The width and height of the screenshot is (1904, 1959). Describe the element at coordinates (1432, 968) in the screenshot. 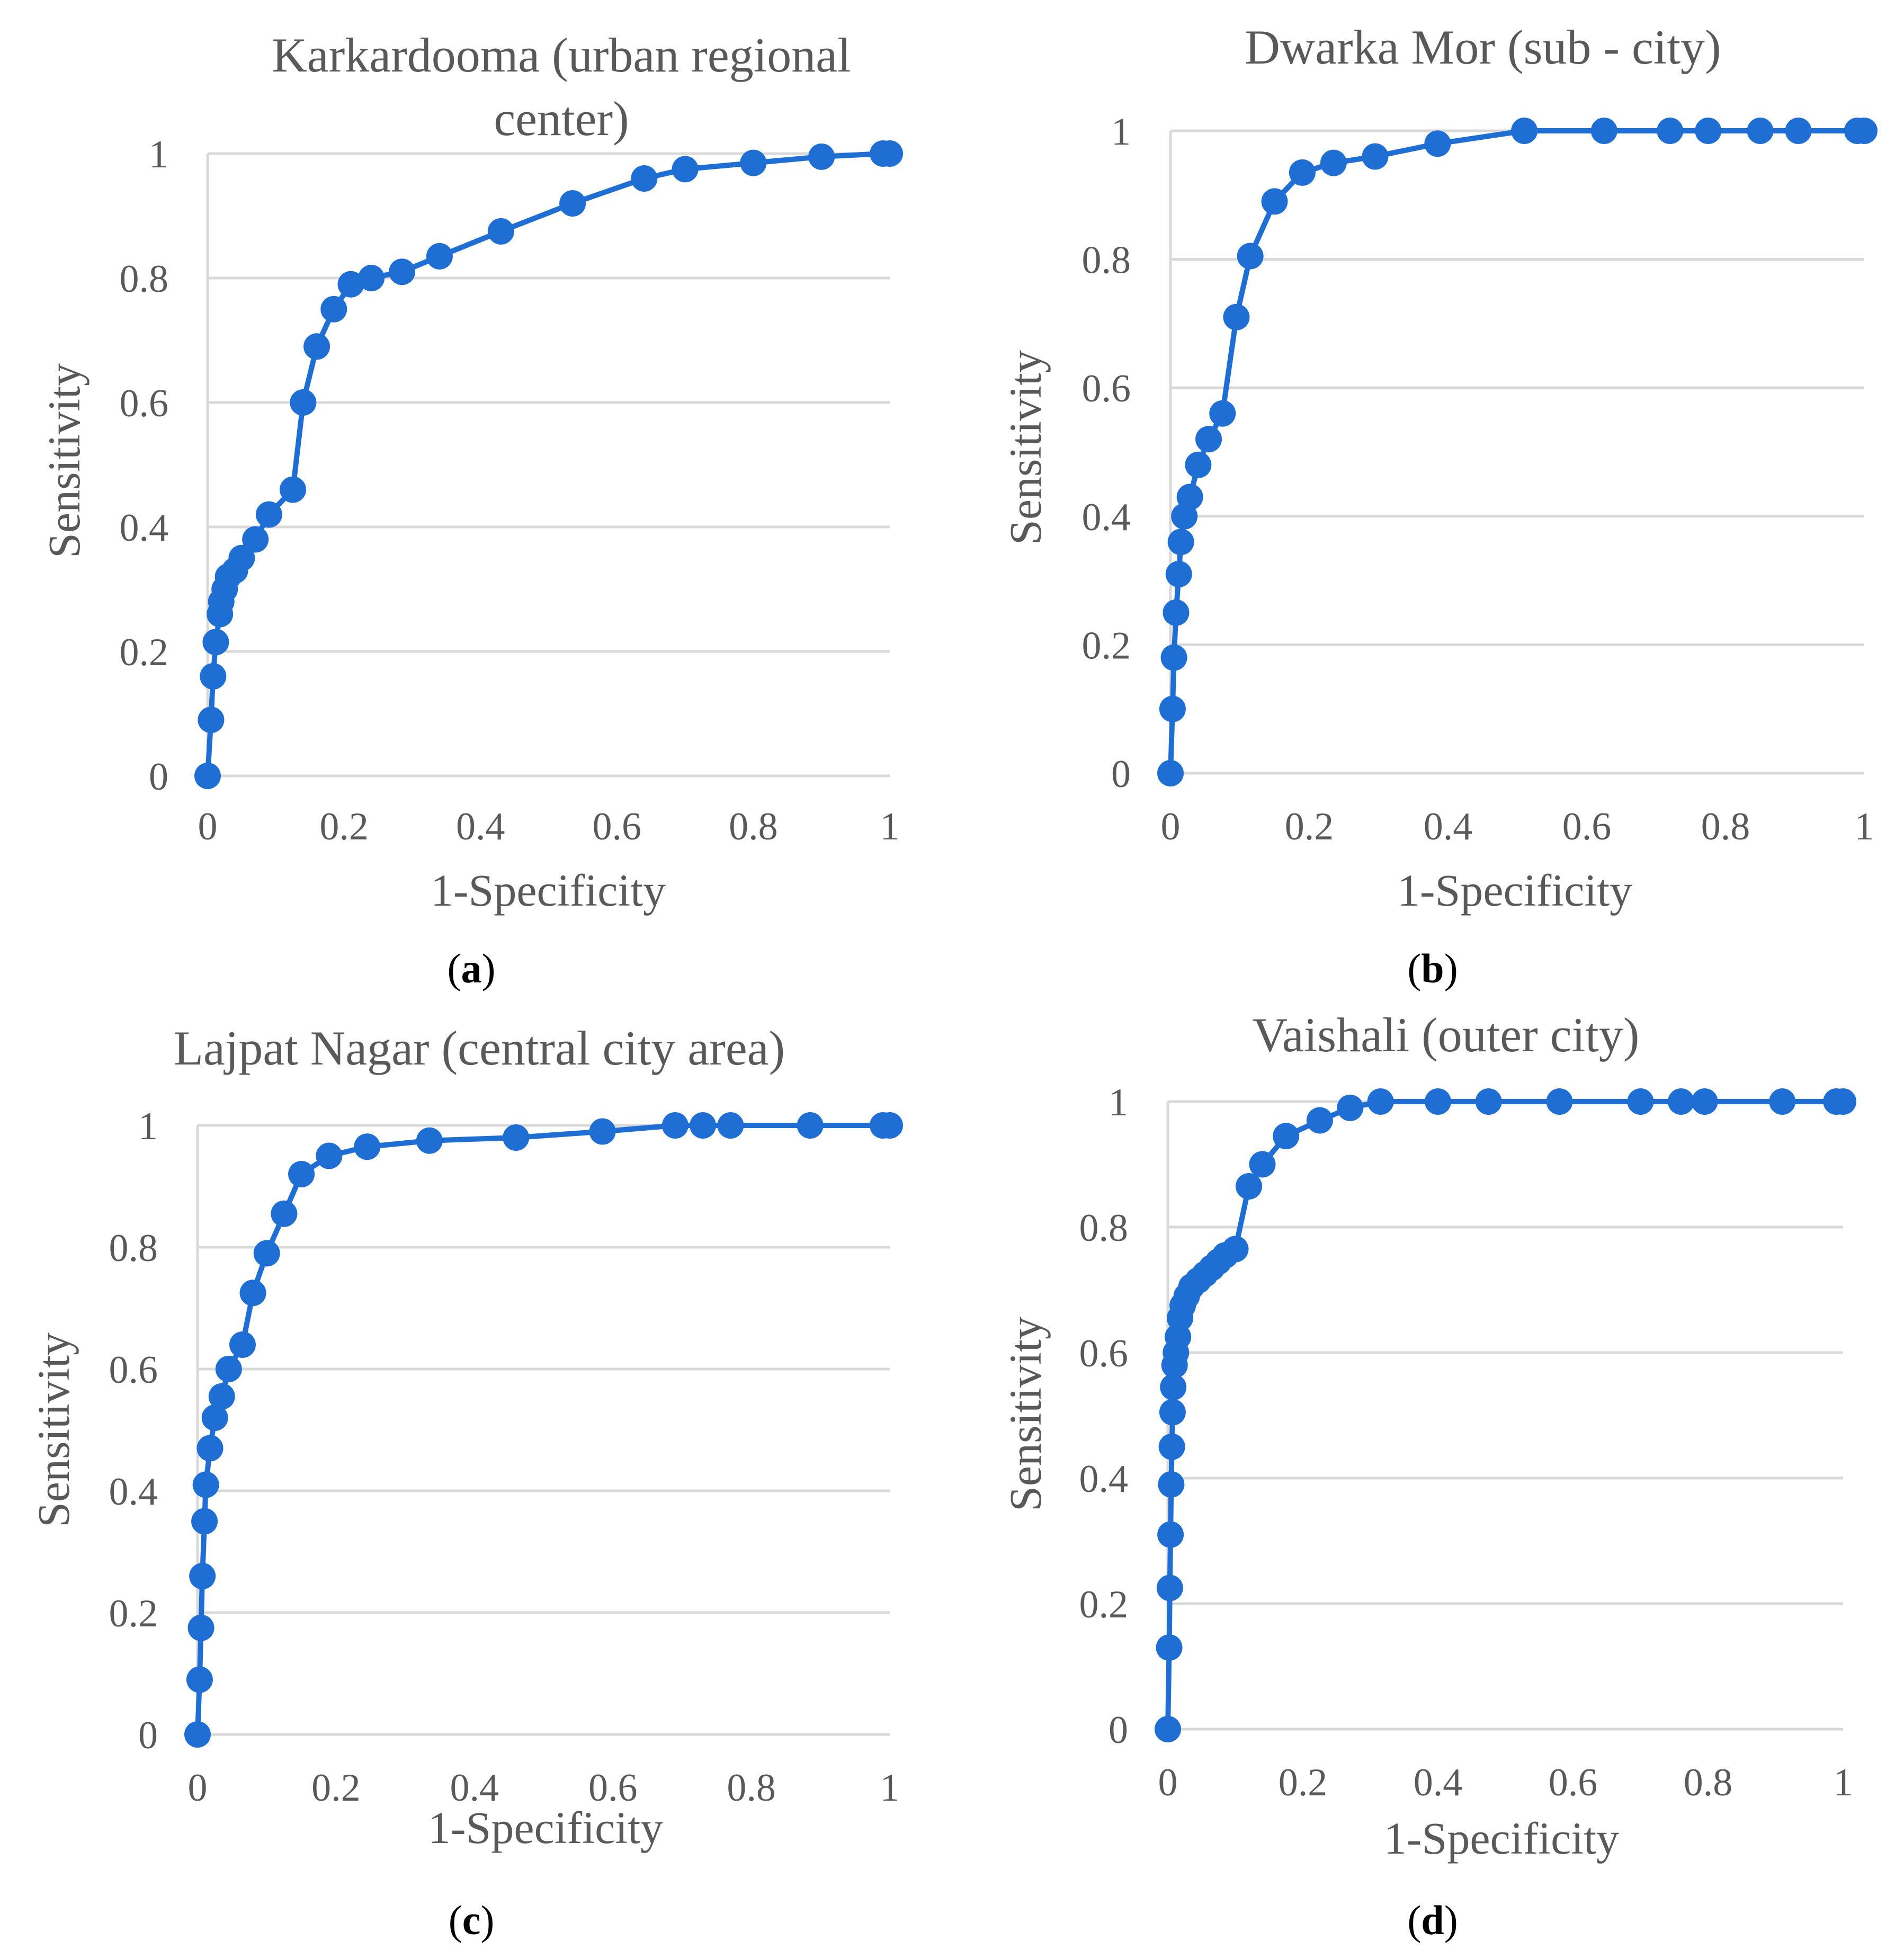

I see `panel-b-caption-letter: b` at that location.